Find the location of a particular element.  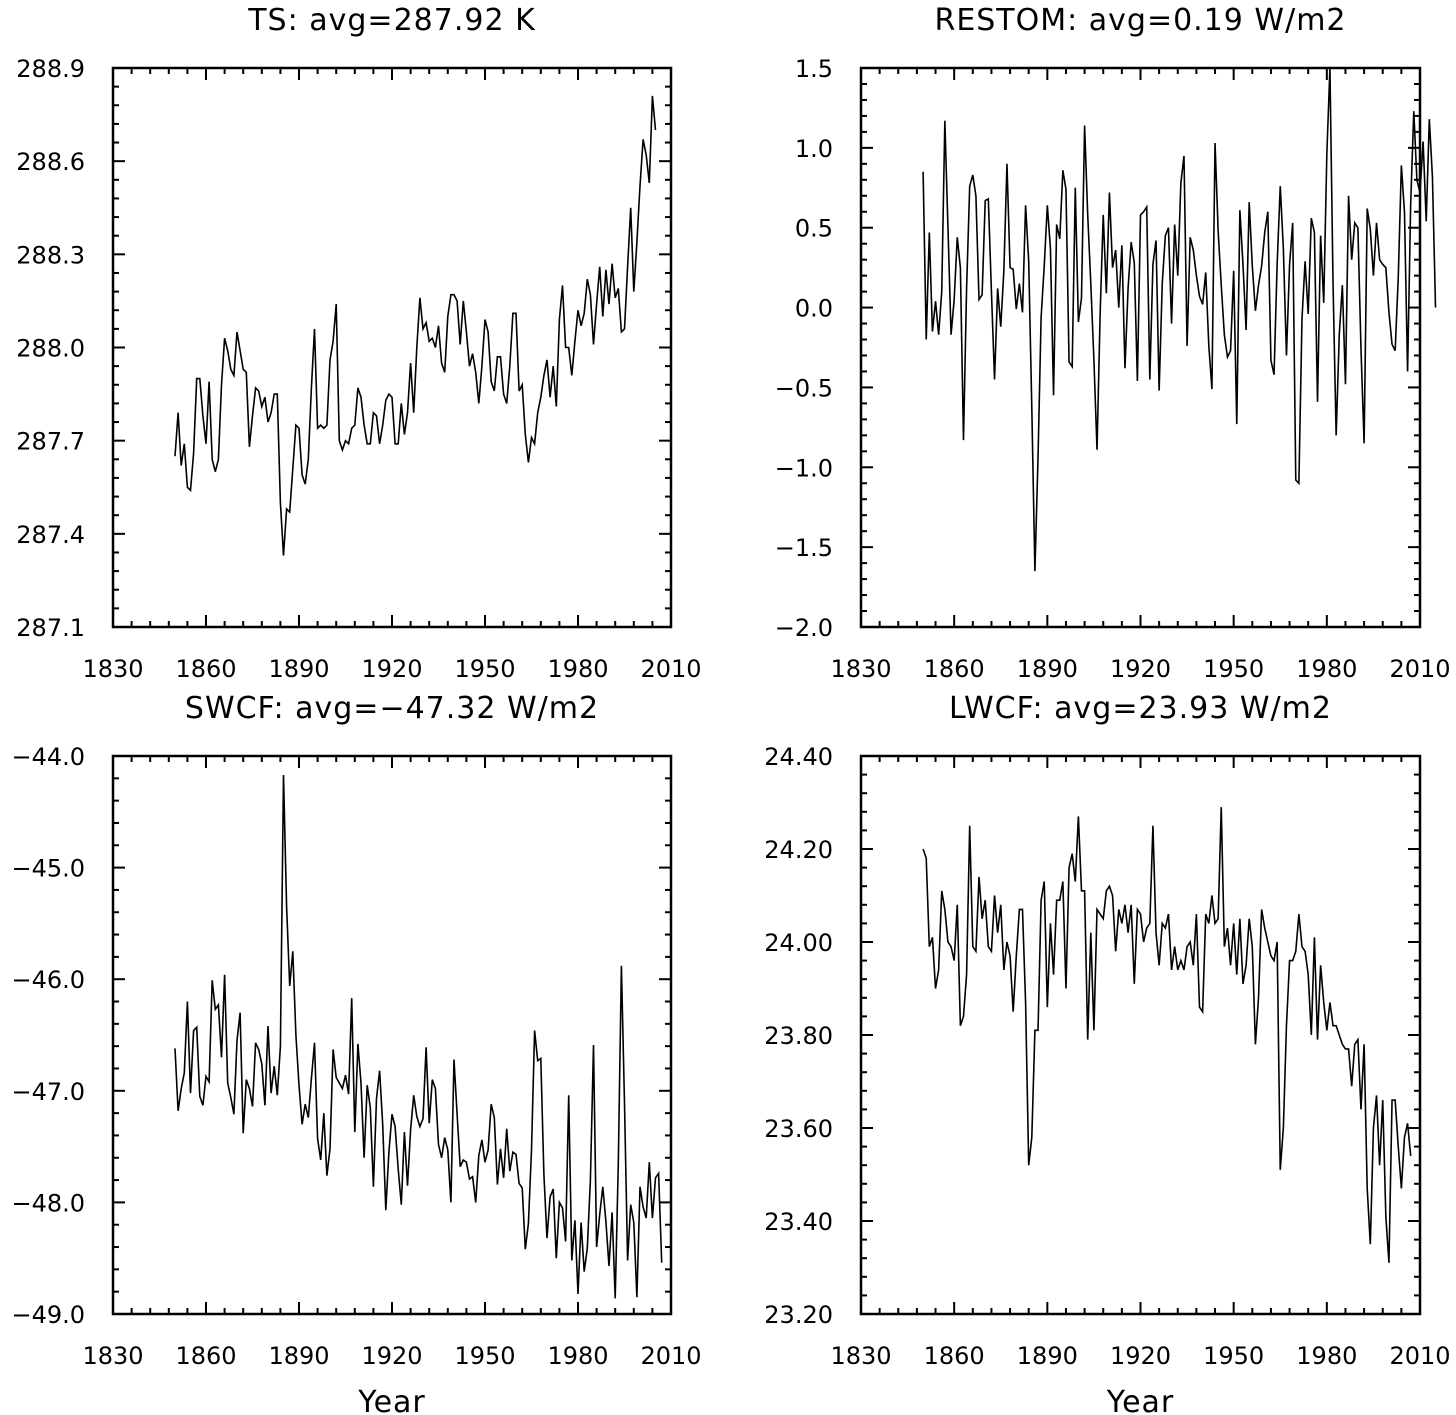

lwcf-x-tick-label: 1950 is located at coordinates (1233, 1356).